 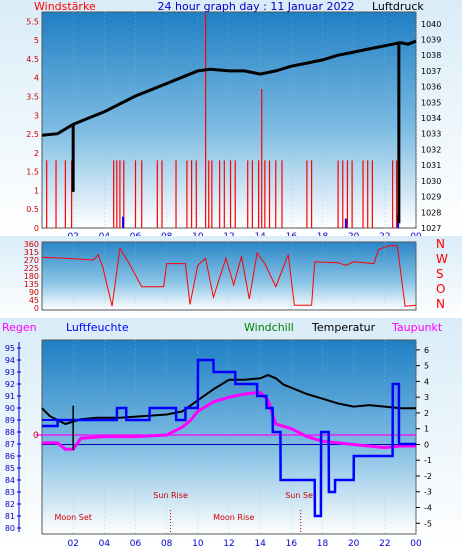 I want to click on humidity-tick: 89, so click(x=10, y=420).